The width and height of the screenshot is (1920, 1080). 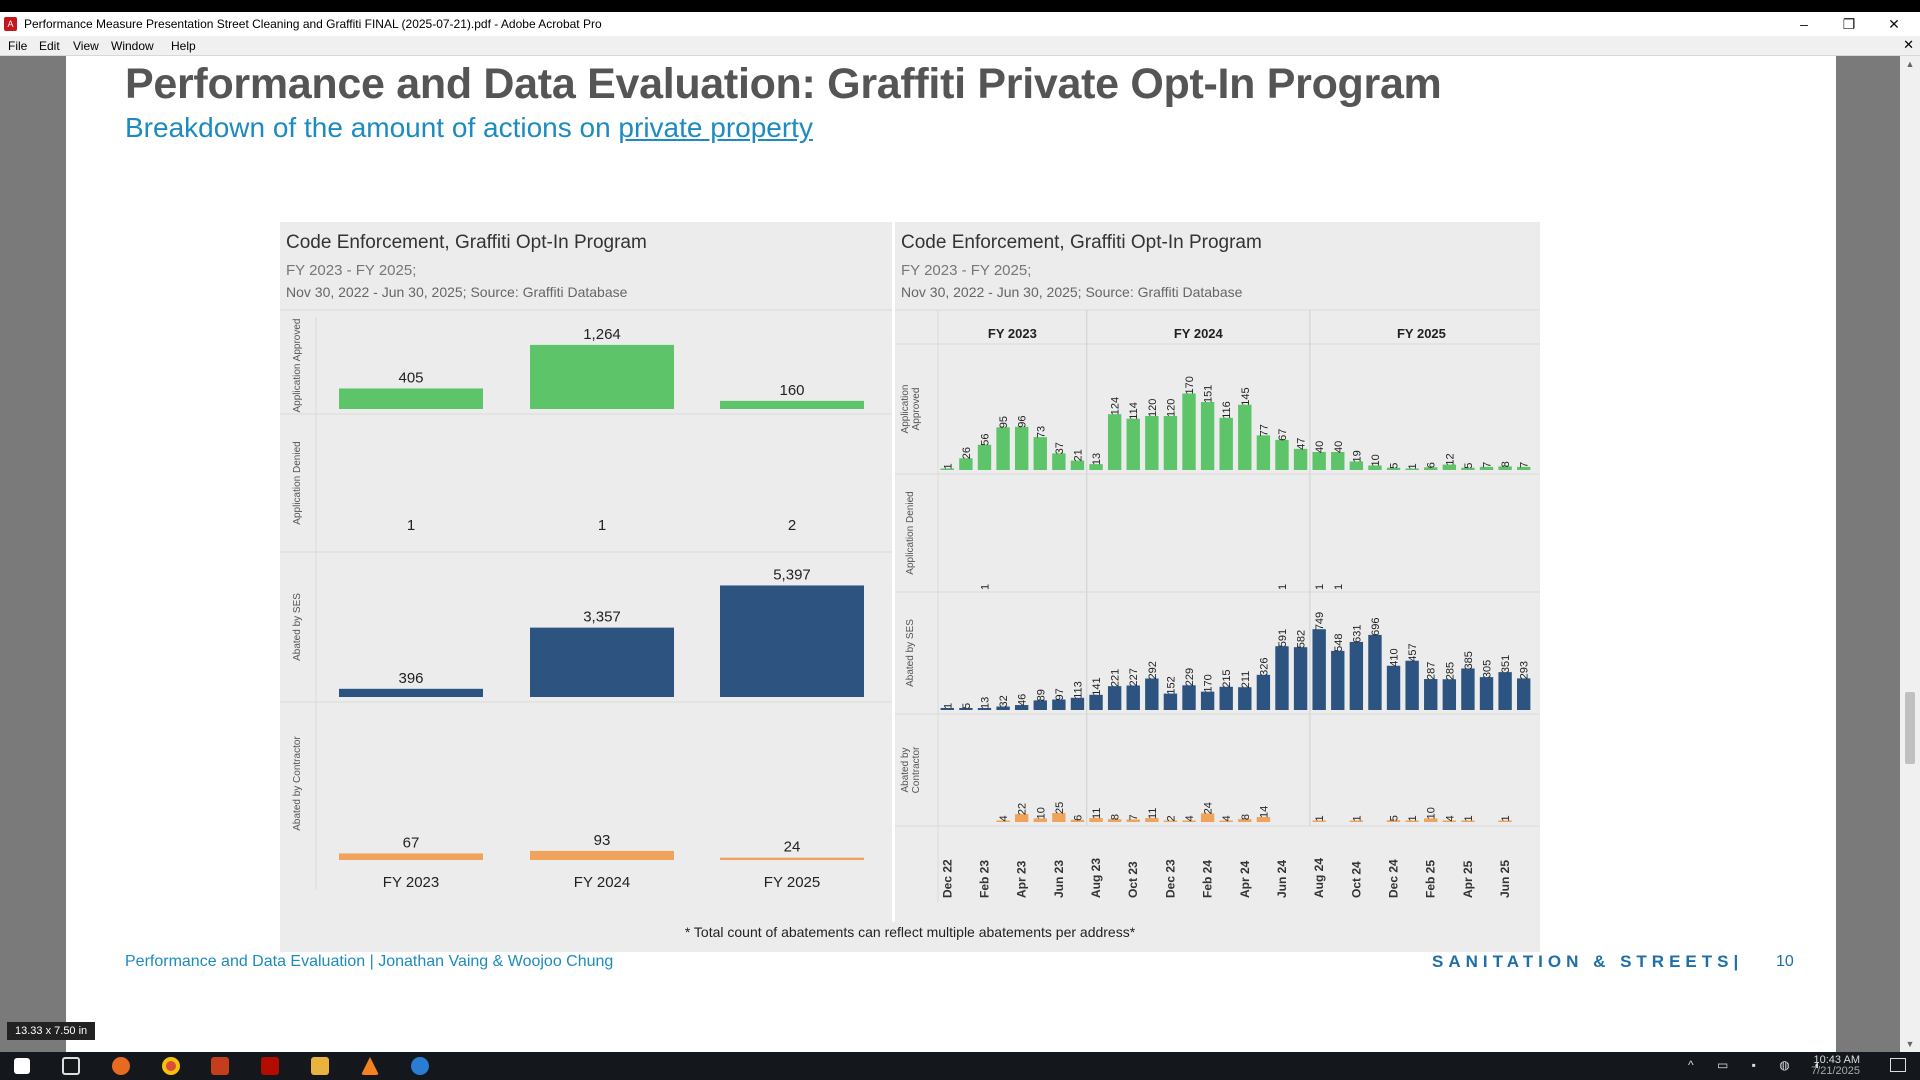 I want to click on month-tick-label: Feb 24, so click(x=1208, y=879).